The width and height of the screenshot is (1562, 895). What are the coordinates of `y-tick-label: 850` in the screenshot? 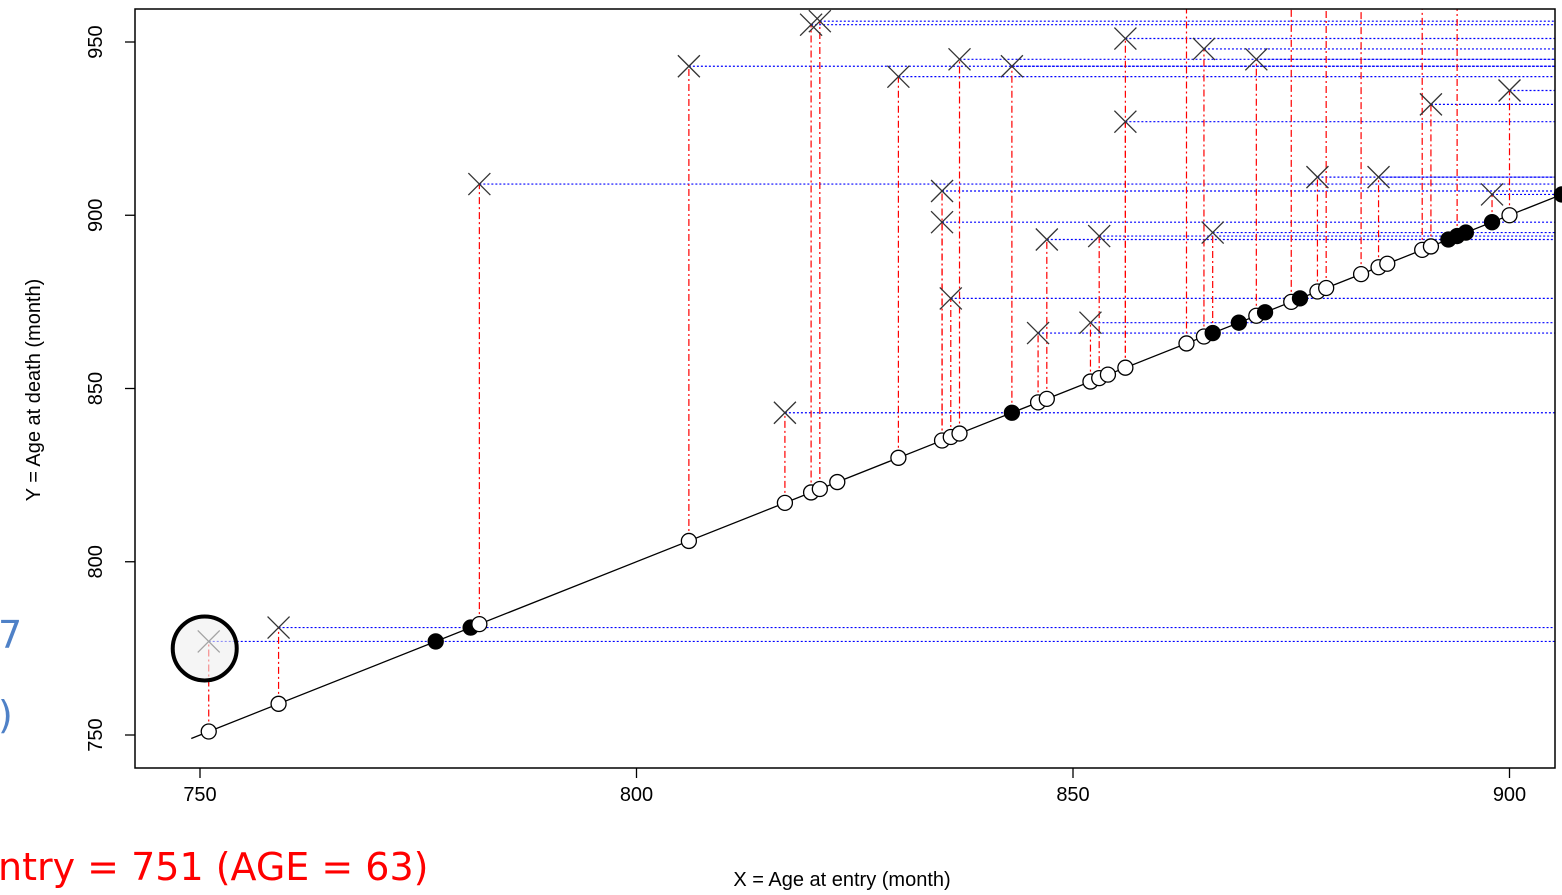 It's located at (96, 388).